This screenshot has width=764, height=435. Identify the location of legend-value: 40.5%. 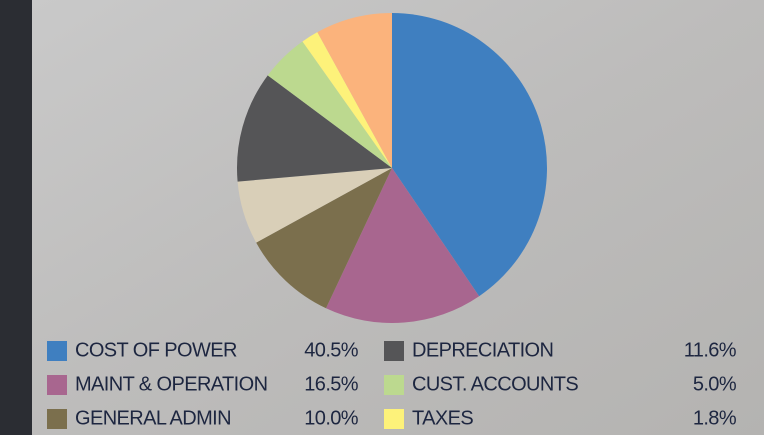
(331, 350).